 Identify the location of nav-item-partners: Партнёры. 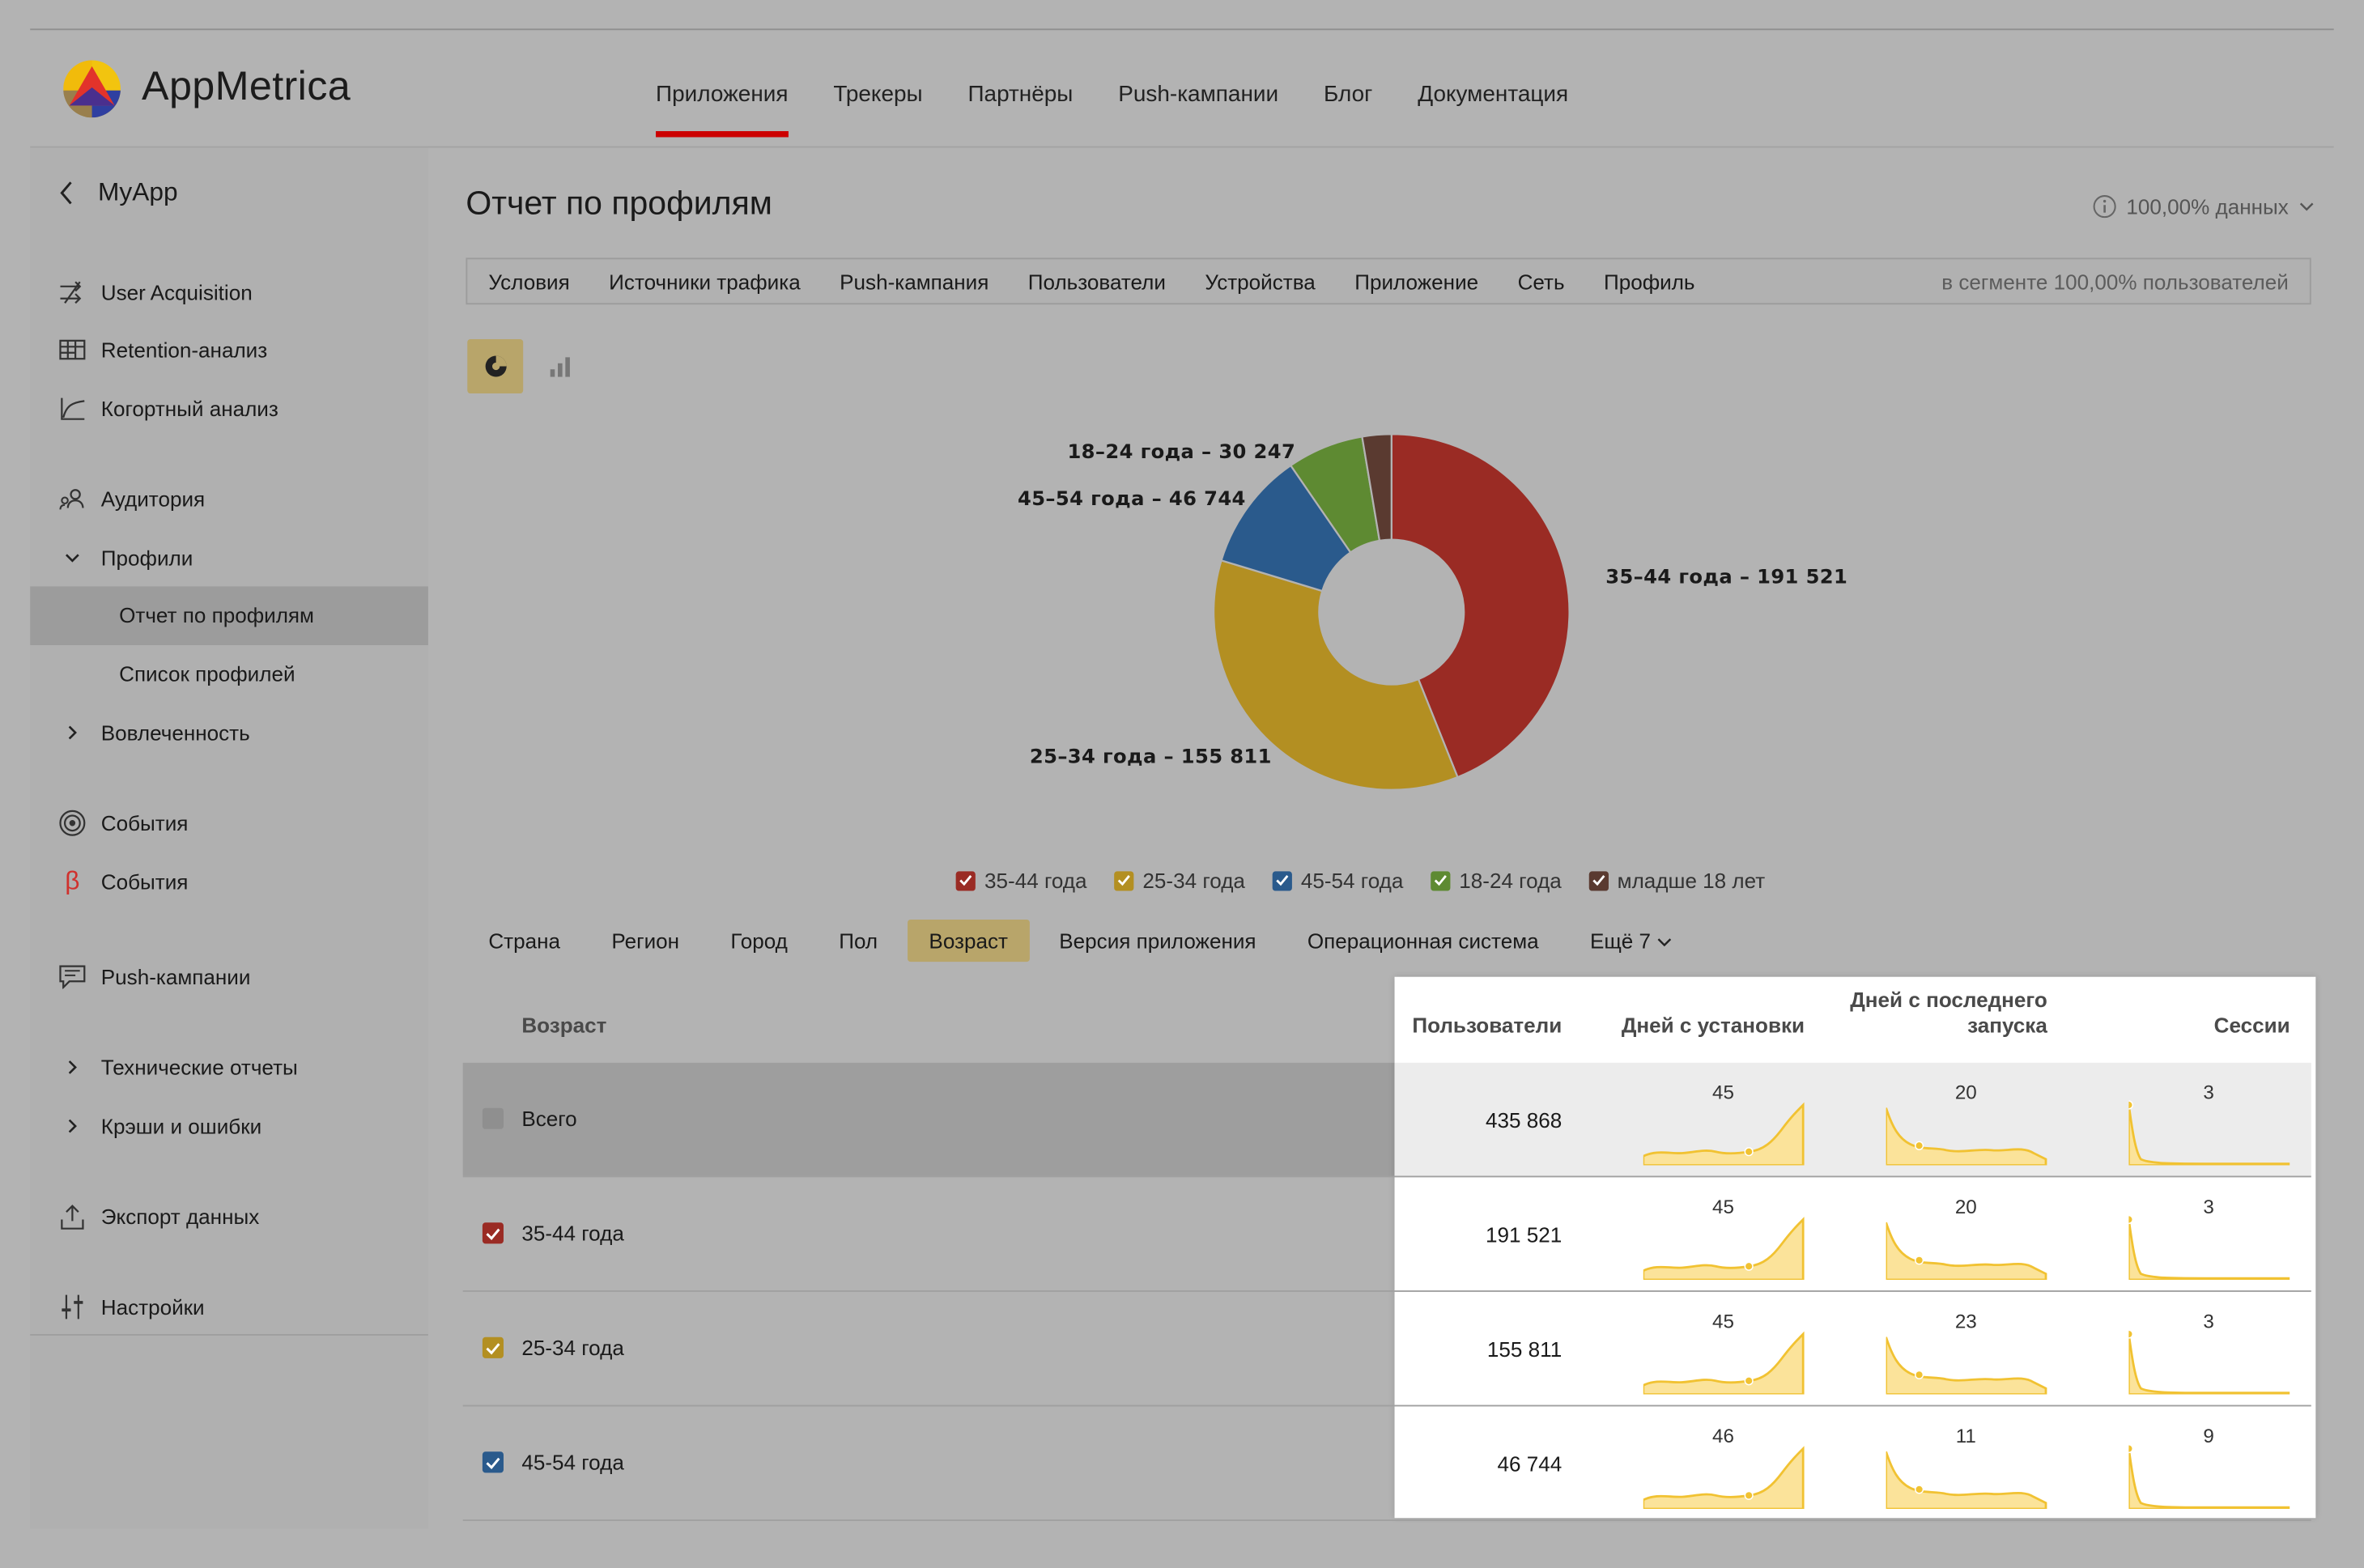
(1020, 94).